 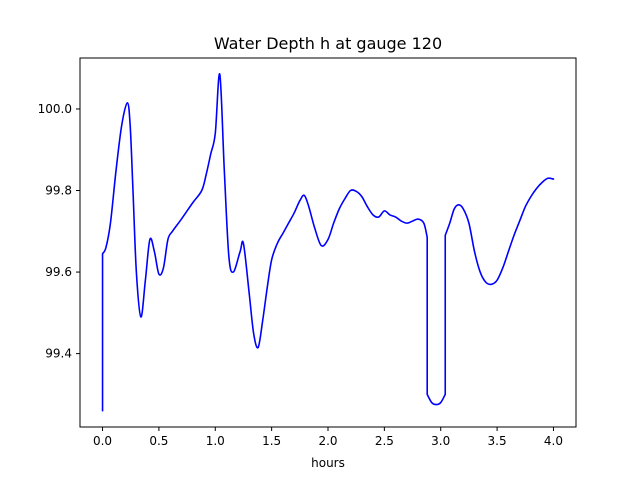 What do you see at coordinates (327, 441) in the screenshot?
I see `x-tick-label: 2.0` at bounding box center [327, 441].